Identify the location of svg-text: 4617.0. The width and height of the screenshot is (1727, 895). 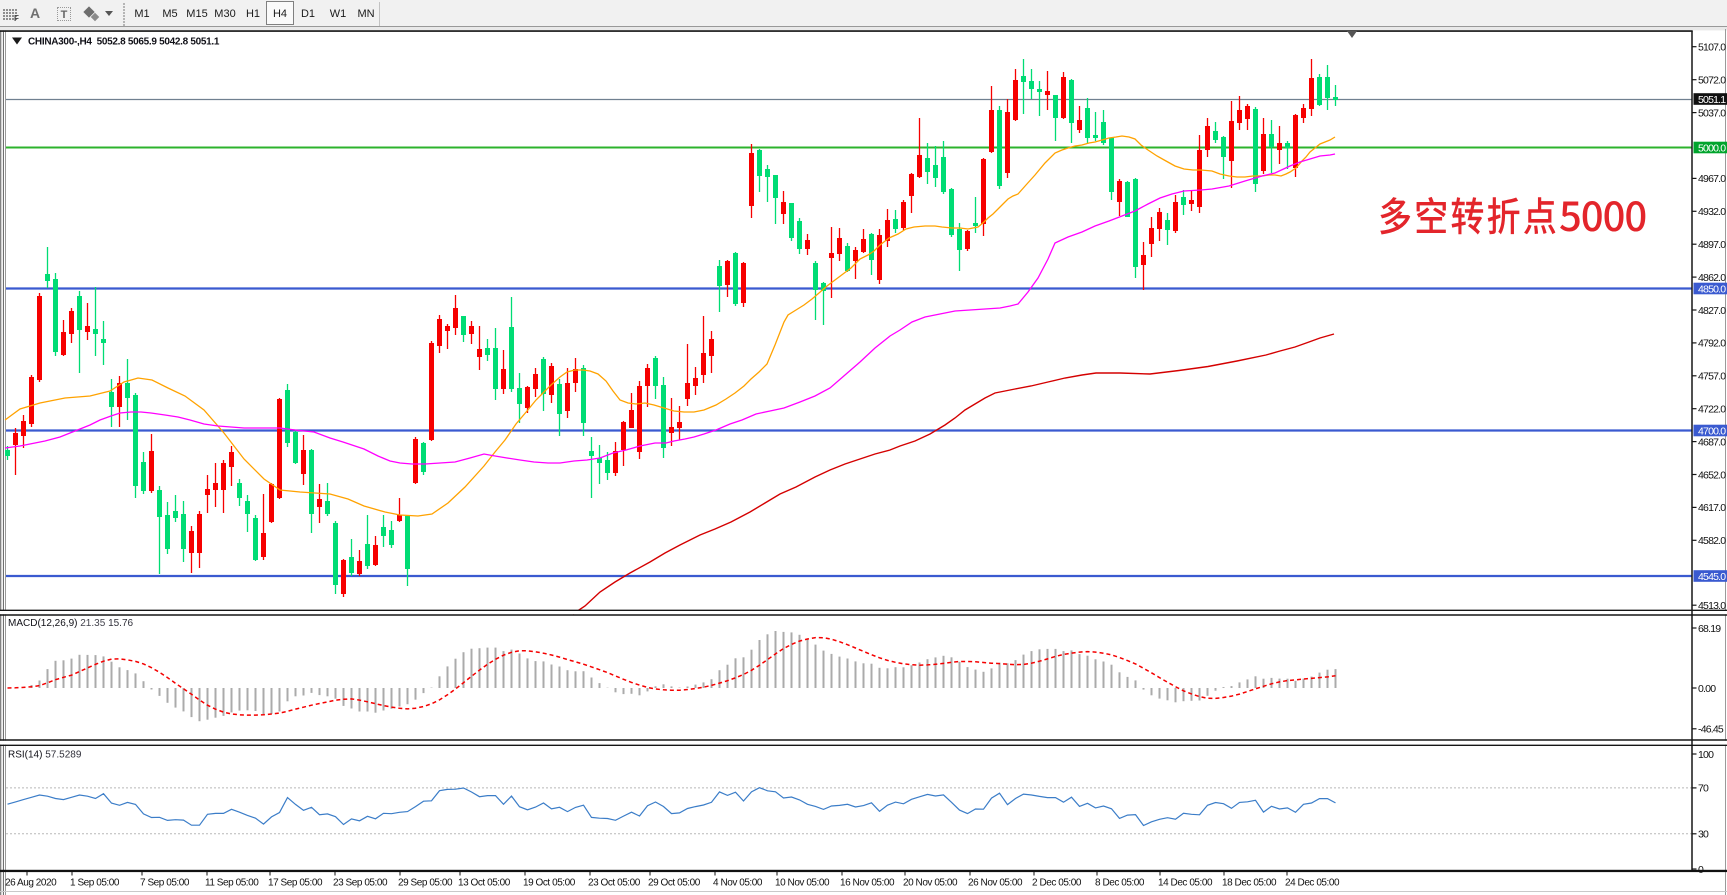
(1712, 508).